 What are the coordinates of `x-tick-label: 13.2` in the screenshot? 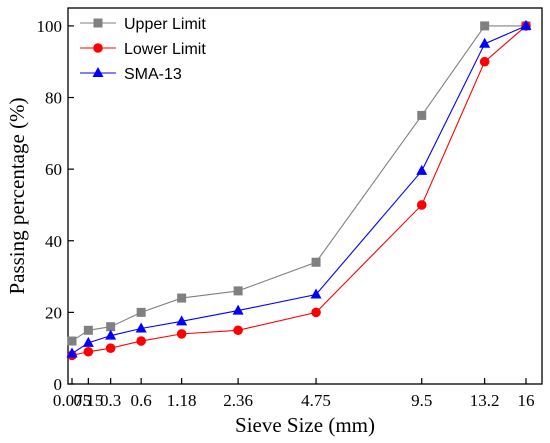 It's located at (485, 400).